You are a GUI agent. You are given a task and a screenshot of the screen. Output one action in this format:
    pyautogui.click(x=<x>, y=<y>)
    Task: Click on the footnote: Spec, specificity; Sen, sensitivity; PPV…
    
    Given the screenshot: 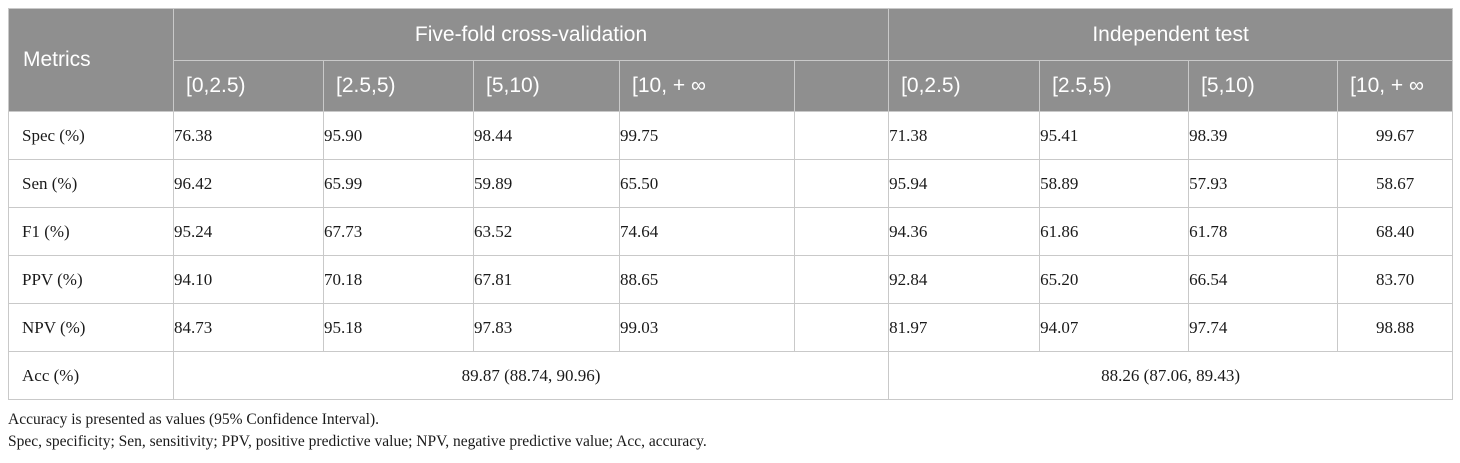 What is the action you would take?
    pyautogui.click(x=357, y=441)
    